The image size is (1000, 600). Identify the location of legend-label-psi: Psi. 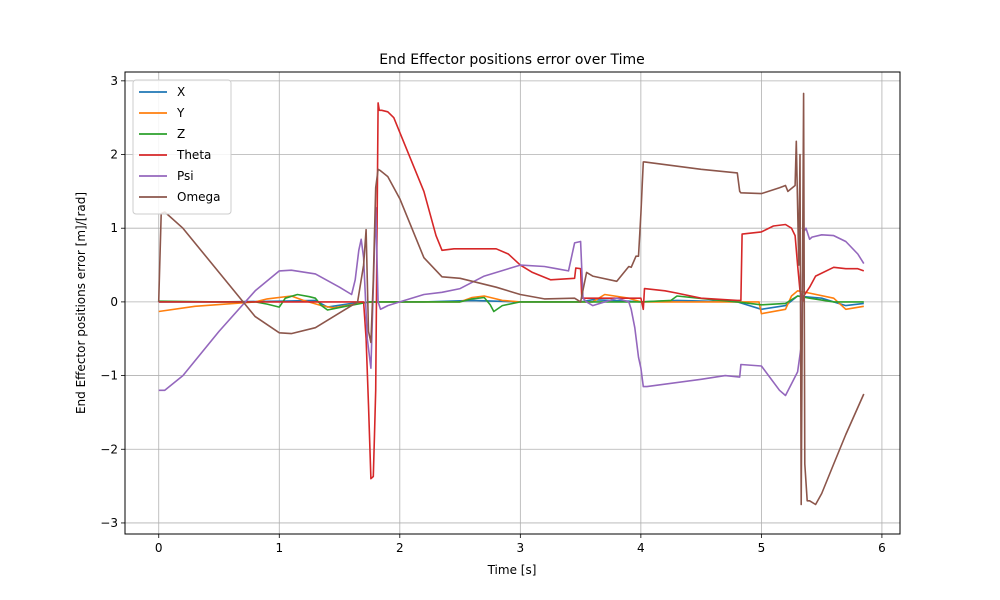
(185, 176).